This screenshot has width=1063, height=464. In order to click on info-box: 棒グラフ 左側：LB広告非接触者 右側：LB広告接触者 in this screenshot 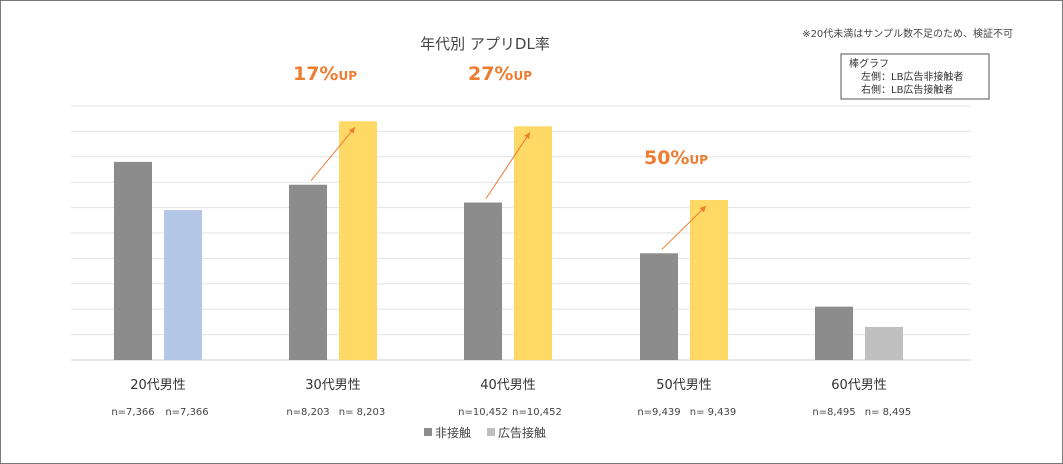, I will do `click(915, 76)`.